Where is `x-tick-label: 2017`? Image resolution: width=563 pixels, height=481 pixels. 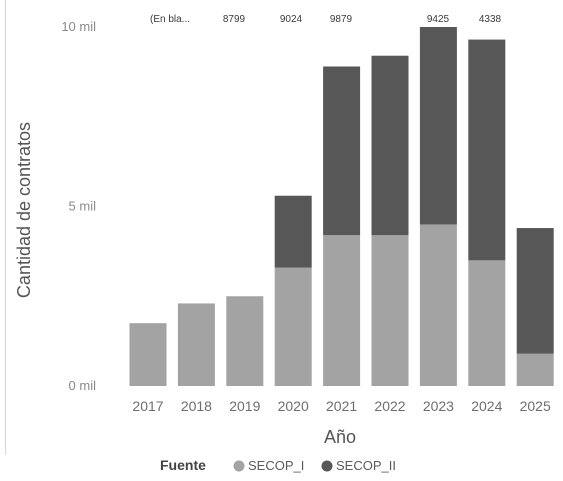 x-tick-label: 2017 is located at coordinates (147, 406).